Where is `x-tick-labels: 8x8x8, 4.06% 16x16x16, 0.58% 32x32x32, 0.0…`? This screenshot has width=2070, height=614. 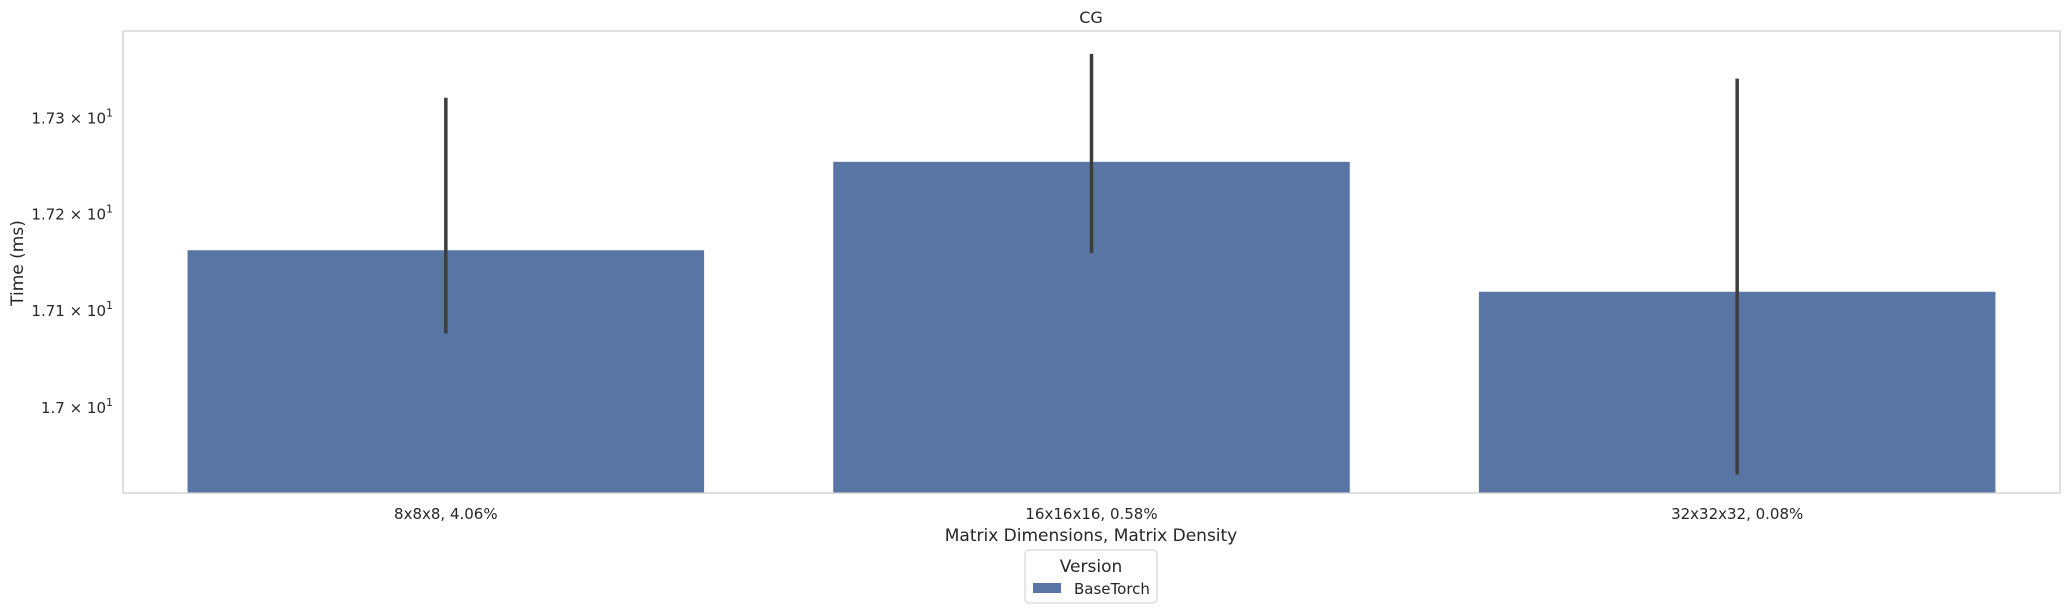 x-tick-labels: 8x8x8, 4.06% 16x16x16, 0.58% 32x32x32, 0.0… is located at coordinates (1098, 514).